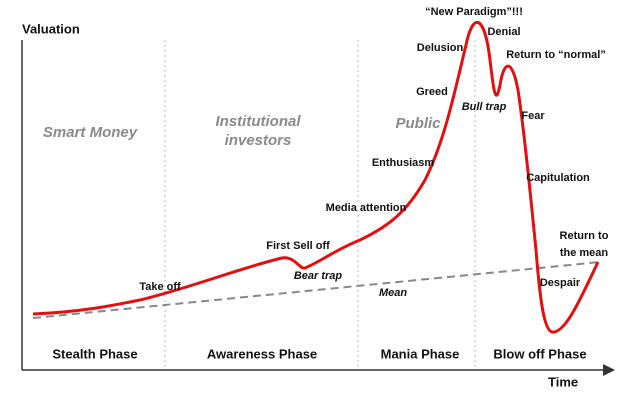  Describe the element at coordinates (298, 246) in the screenshot. I see `annotation: First Sell off` at that location.